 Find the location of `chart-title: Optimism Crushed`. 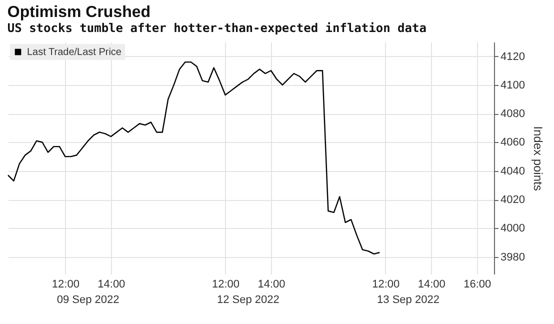

chart-title: Optimism Crushed is located at coordinates (79, 12).